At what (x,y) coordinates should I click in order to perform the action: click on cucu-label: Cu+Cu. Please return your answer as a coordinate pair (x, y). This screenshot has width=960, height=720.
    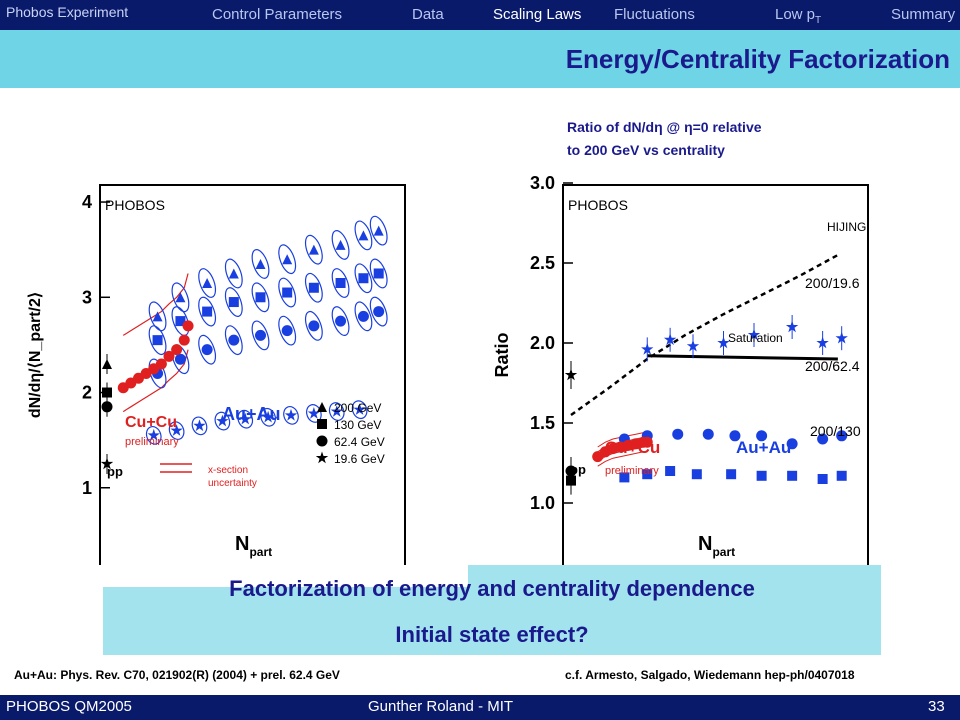
    Looking at the image, I should click on (632, 447).